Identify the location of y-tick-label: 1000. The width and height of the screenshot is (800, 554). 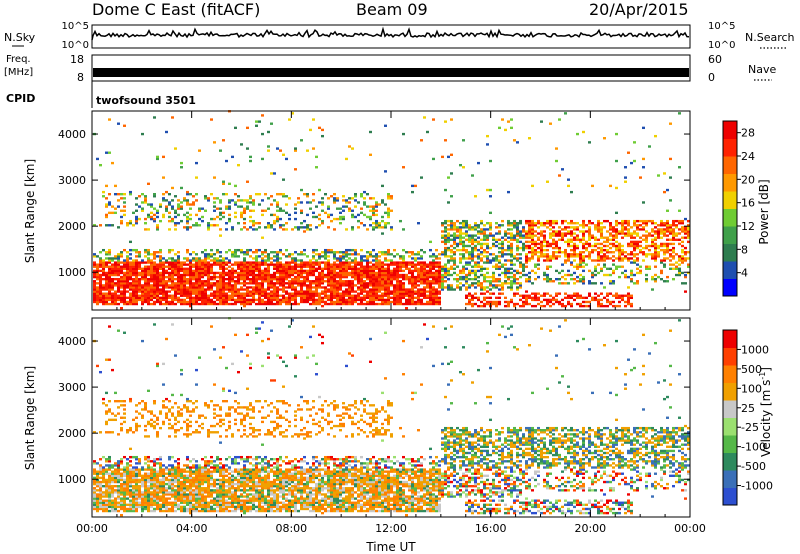
(72, 272).